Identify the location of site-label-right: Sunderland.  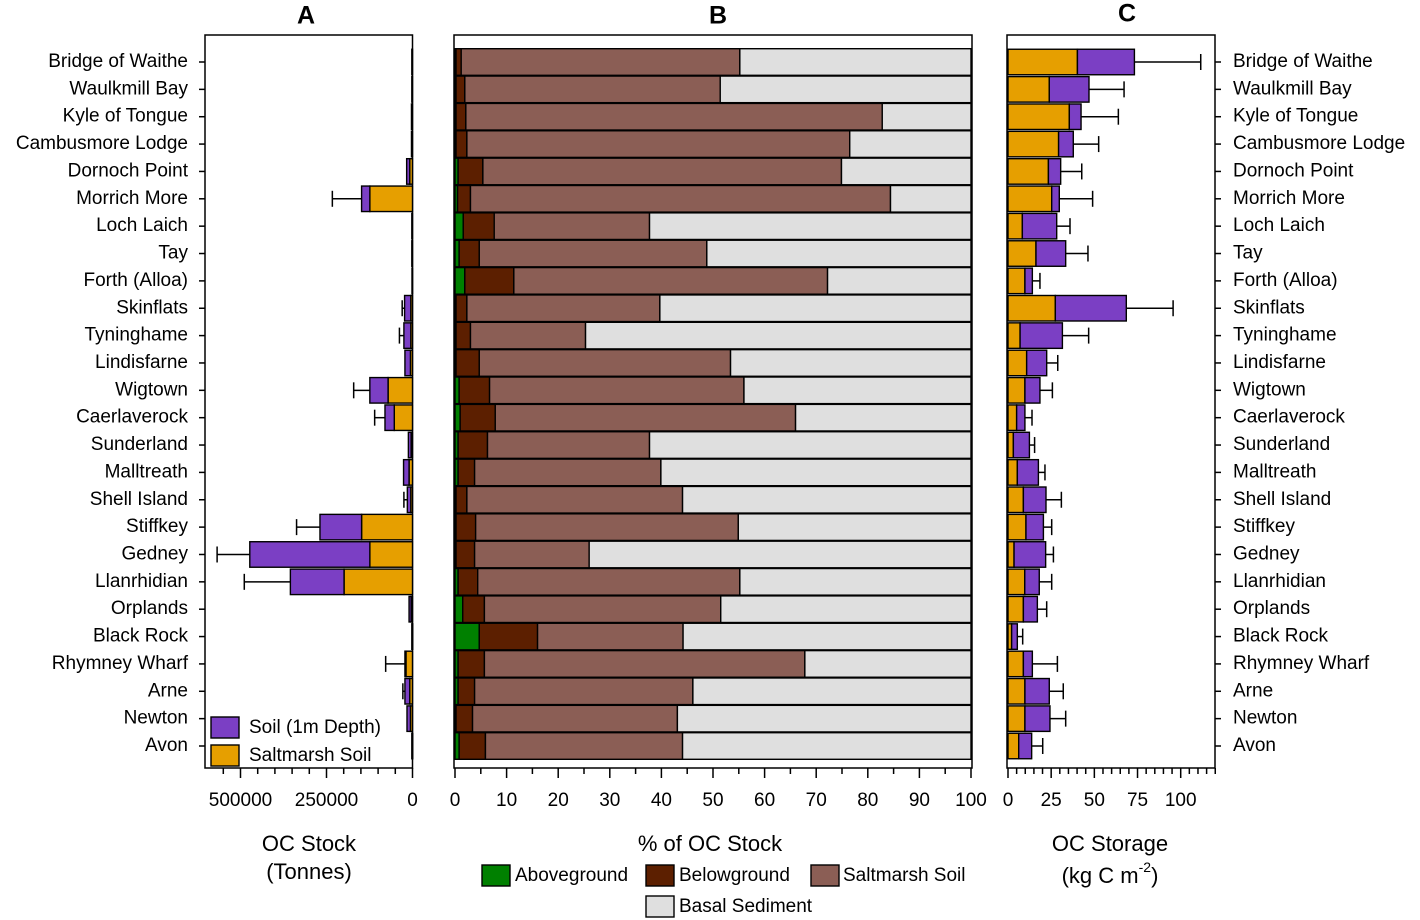
(1281, 444).